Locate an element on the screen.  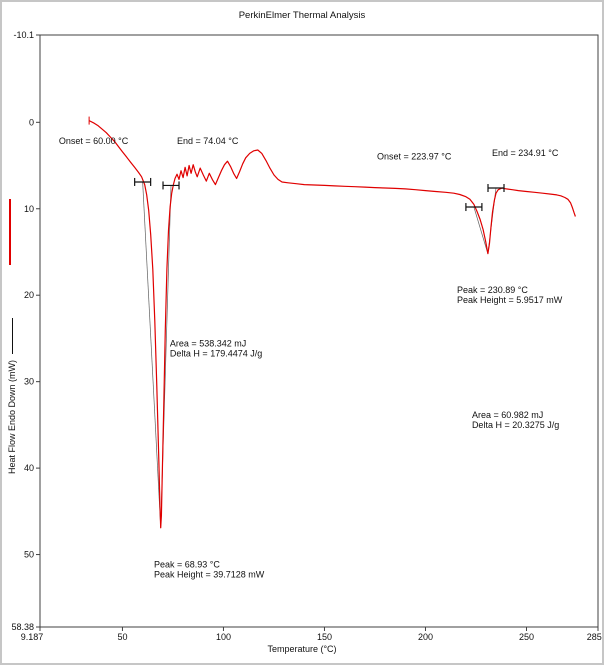
x-tick-label: 150 is located at coordinates (324, 637).